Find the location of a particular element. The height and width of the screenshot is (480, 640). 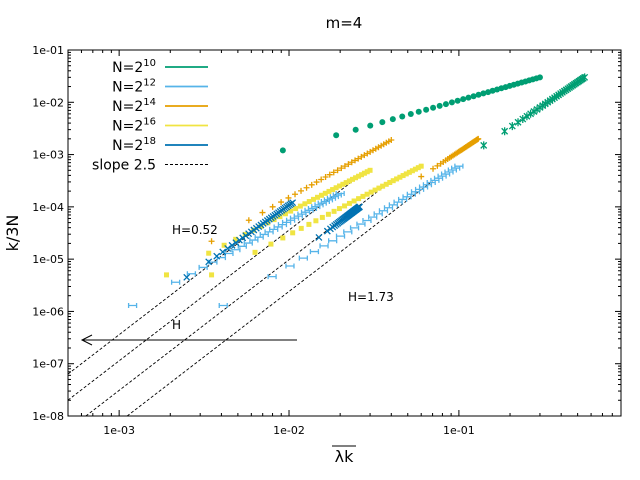

y-tick-label: 1e-03 is located at coordinates (48, 155).